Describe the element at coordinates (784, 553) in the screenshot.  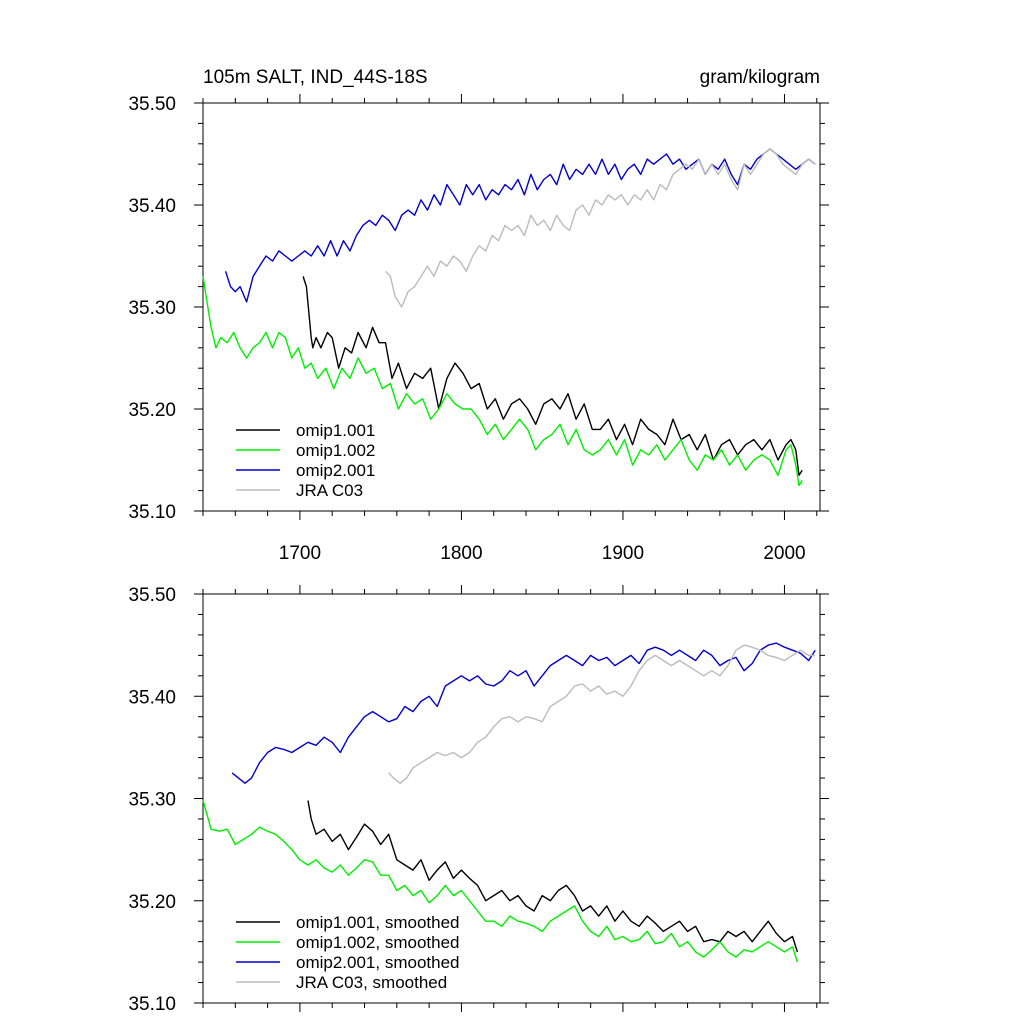
I see `x-tick-label: 2000` at that location.